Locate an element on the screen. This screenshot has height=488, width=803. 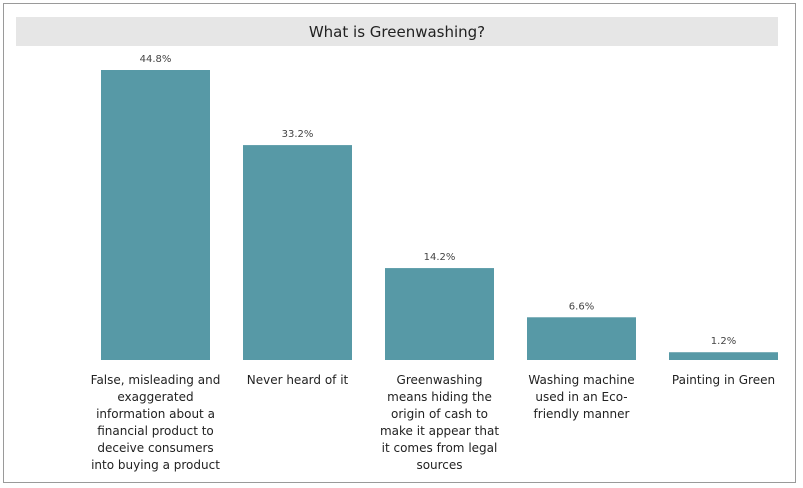
chart-title: What is Greenwashing? is located at coordinates (397, 31).